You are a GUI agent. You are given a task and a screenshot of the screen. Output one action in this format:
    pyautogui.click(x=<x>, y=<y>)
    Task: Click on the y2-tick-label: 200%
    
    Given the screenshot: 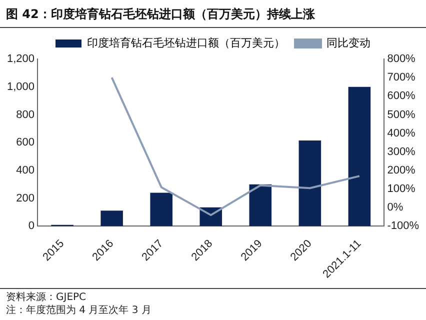 What is the action you would take?
    pyautogui.click(x=401, y=170)
    